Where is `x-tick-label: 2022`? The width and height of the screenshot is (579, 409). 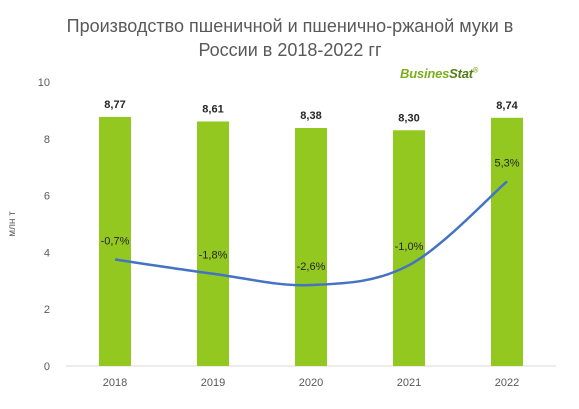 x-tick-label: 2022 is located at coordinates (507, 383).